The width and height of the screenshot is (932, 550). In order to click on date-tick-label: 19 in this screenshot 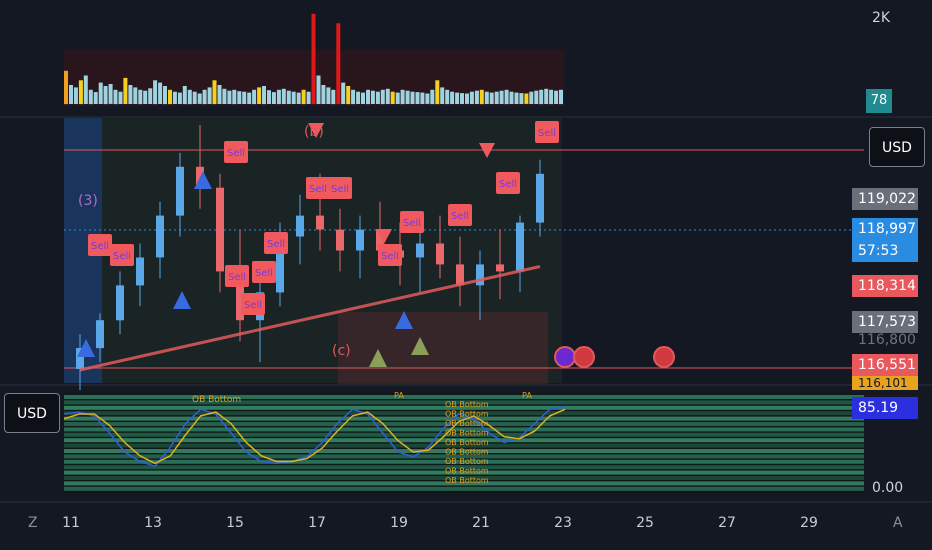, I will do `click(399, 523)`.